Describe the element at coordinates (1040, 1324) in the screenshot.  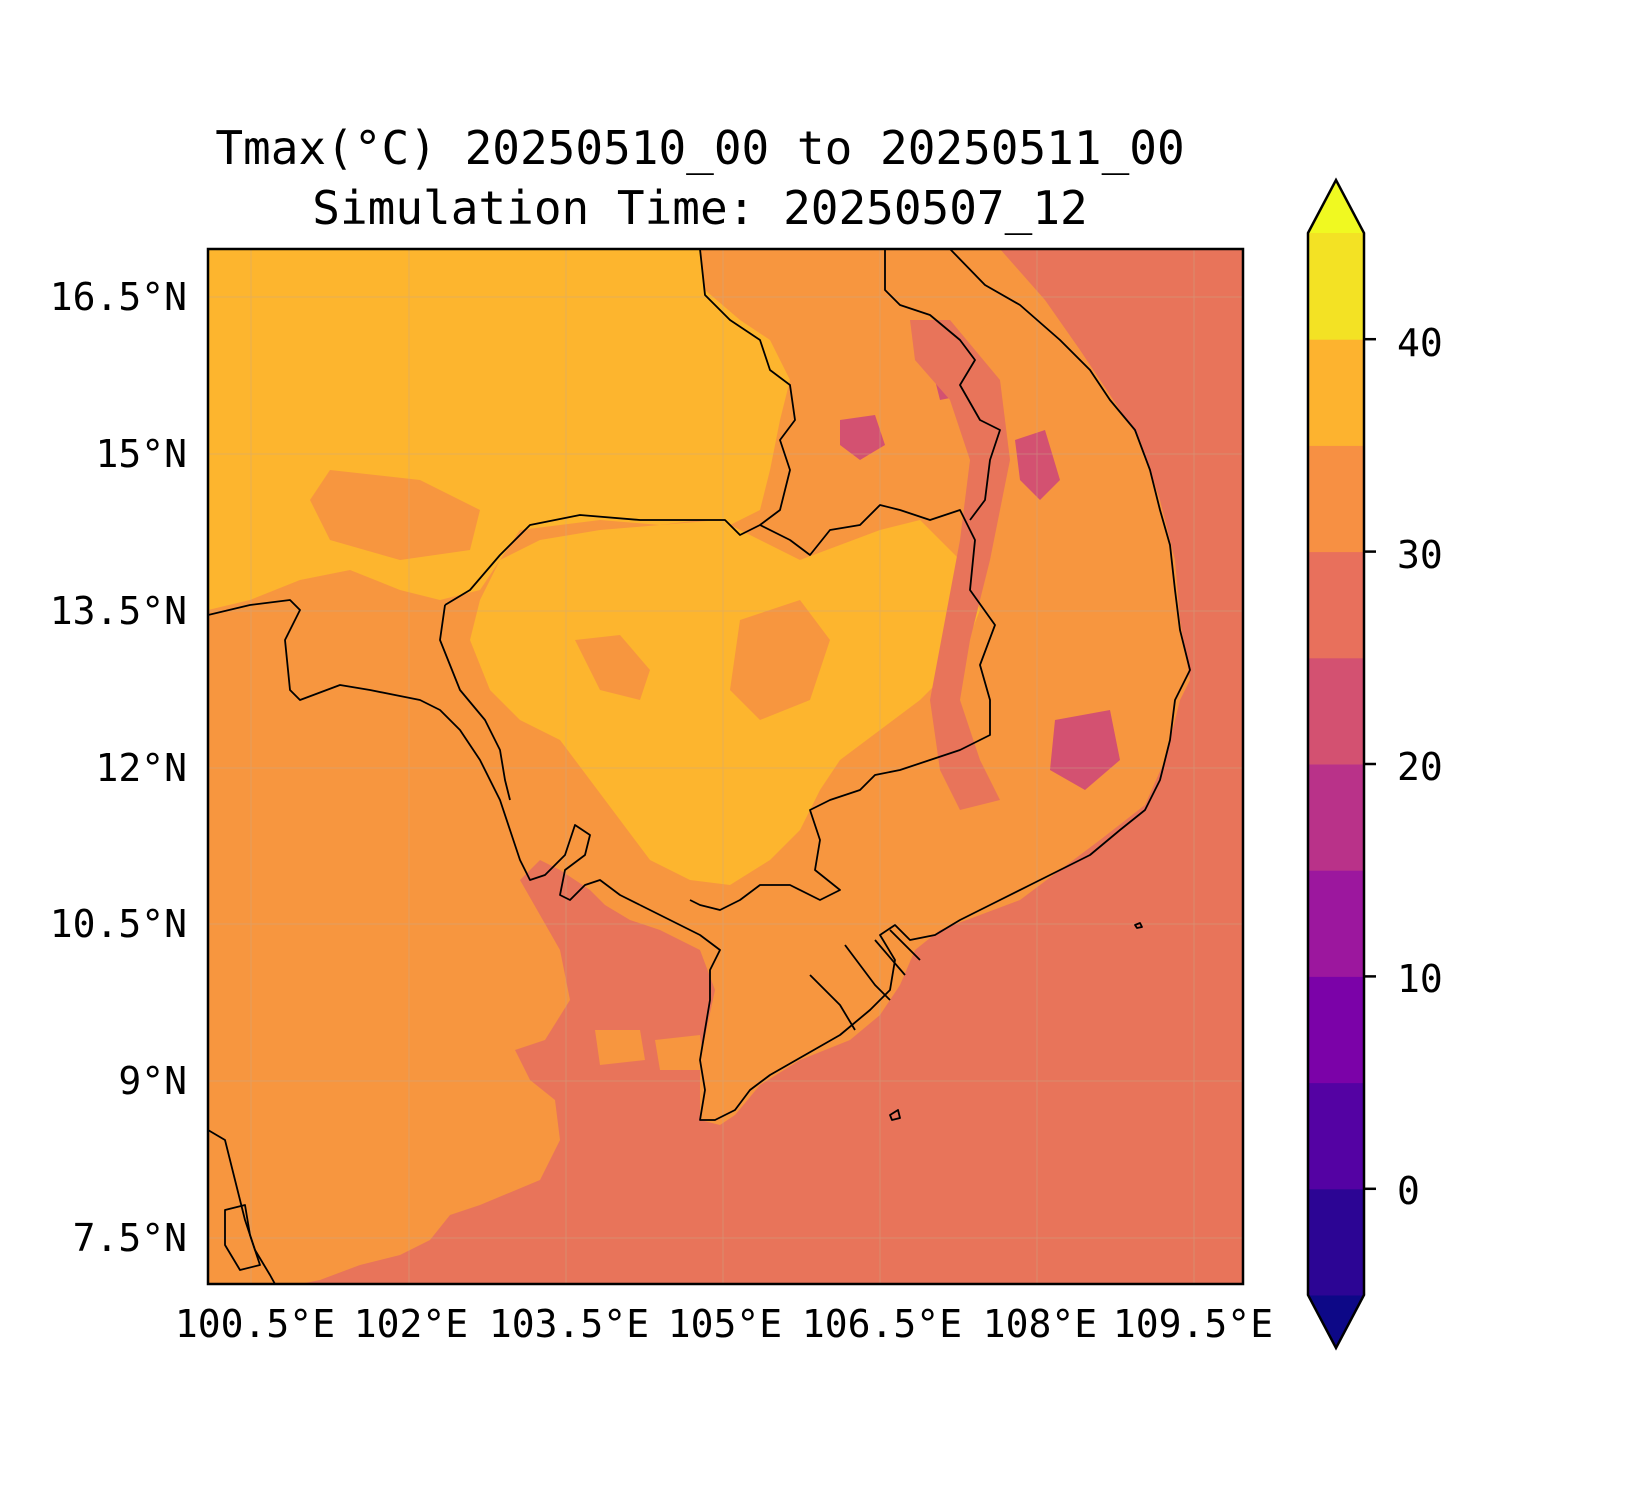
I see `lon-tick-label: 108°E` at that location.